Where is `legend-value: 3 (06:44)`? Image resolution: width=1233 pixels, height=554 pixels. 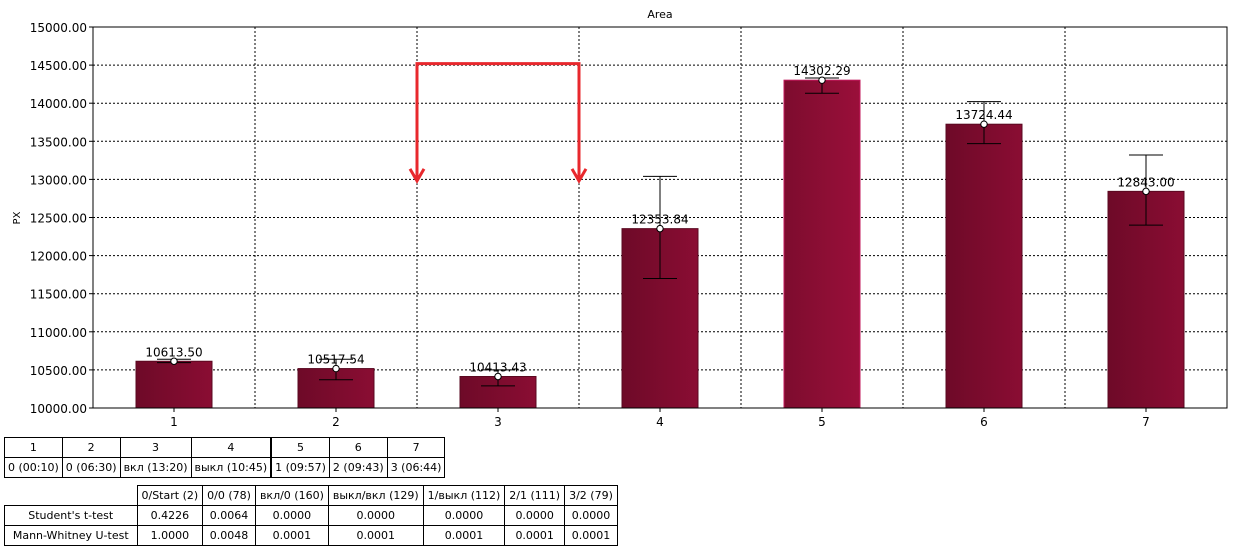 legend-value: 3 (06:44) is located at coordinates (416, 467).